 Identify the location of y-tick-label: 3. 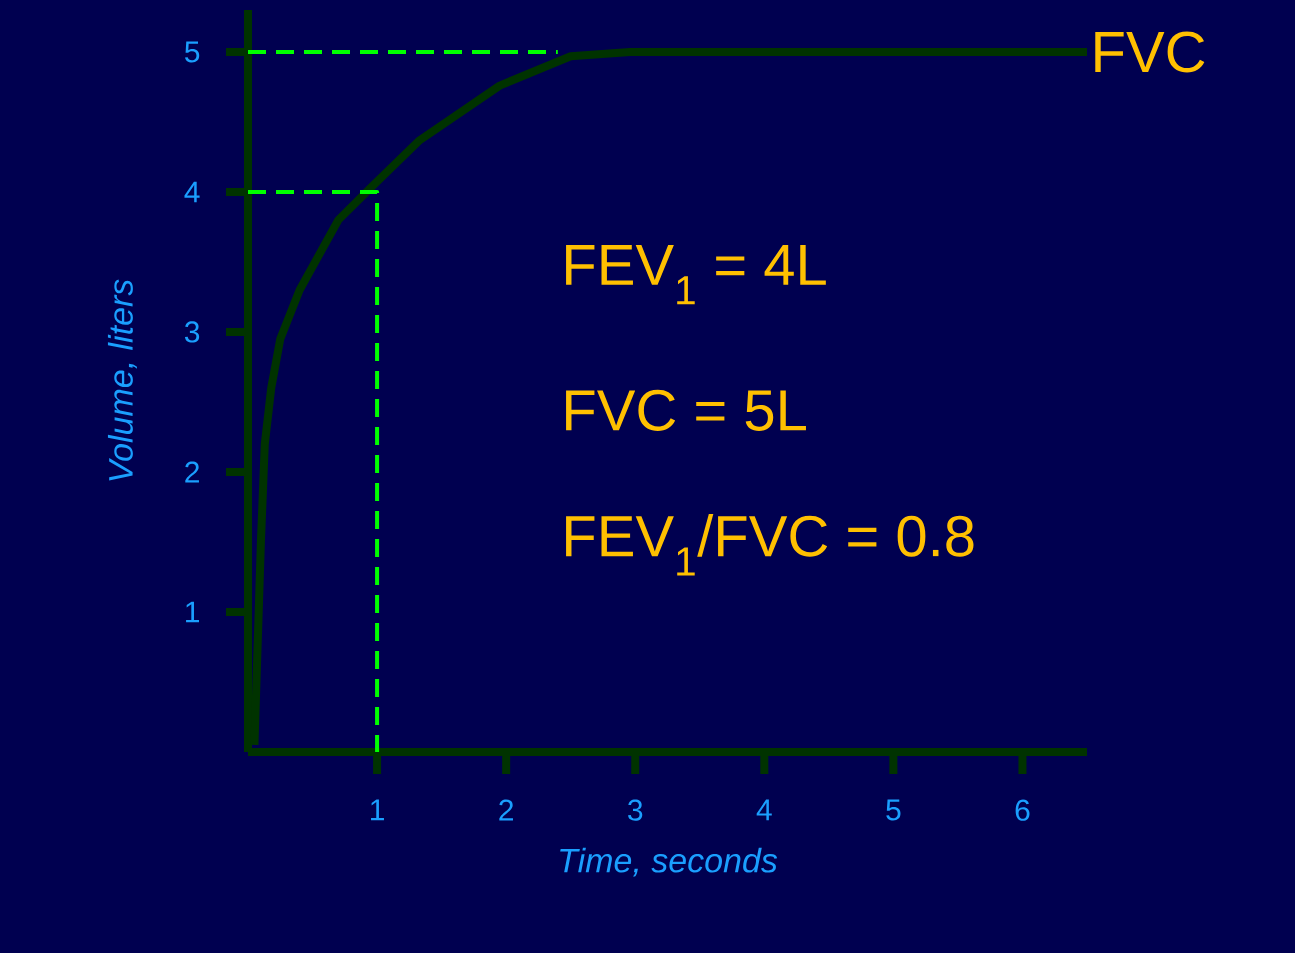
(192, 332).